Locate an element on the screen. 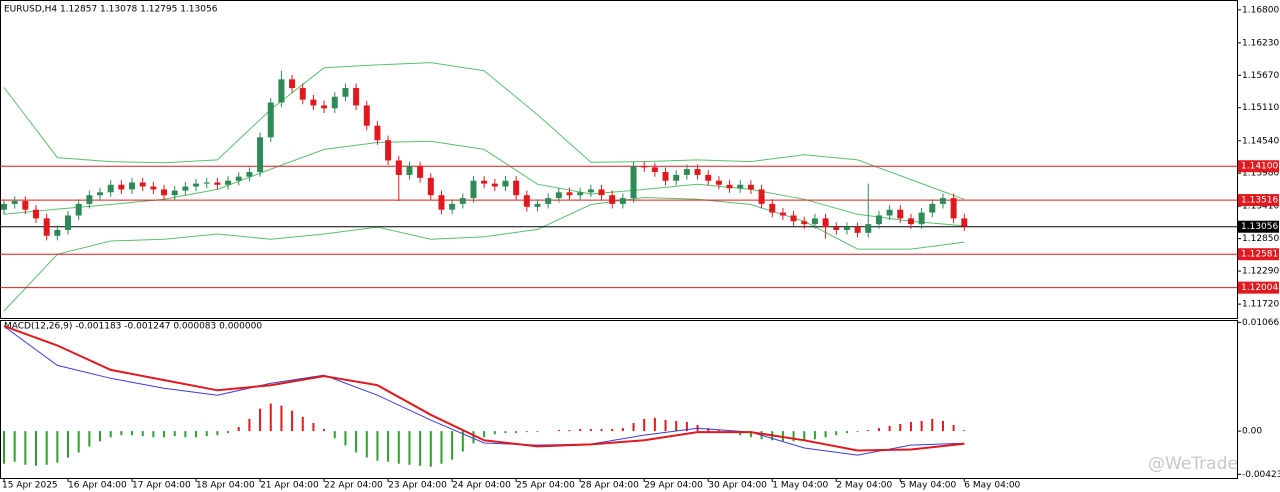 The height and width of the screenshot is (492, 1280). x-tick-label: 30 Apr 04:00 is located at coordinates (737, 486).